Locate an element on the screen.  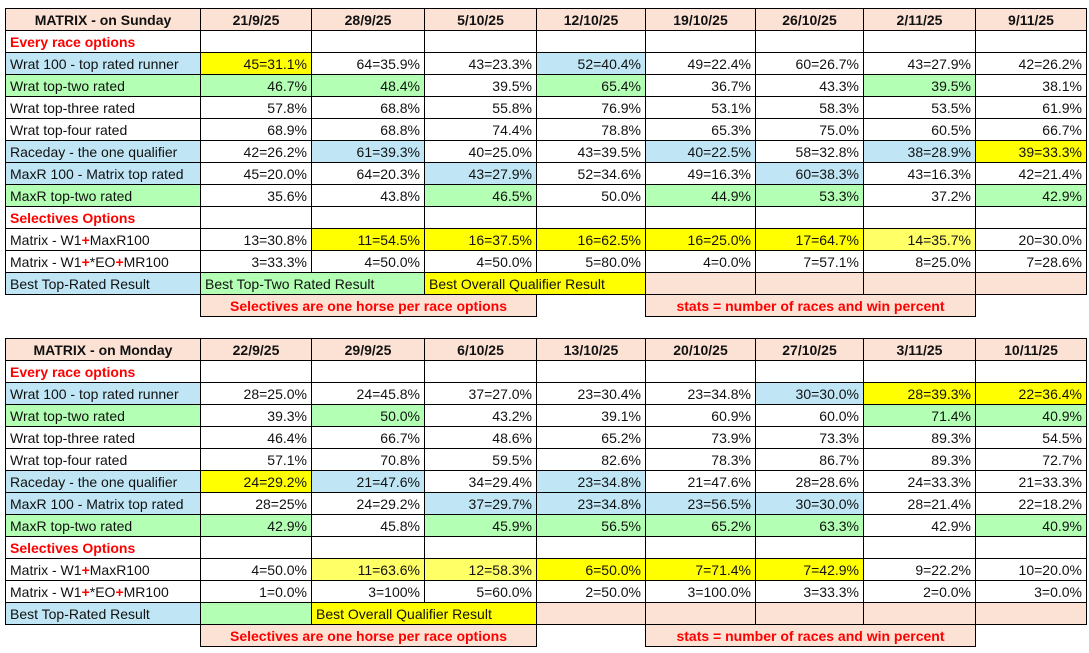
stat-cell: 49=22.4% is located at coordinates (700, 63).